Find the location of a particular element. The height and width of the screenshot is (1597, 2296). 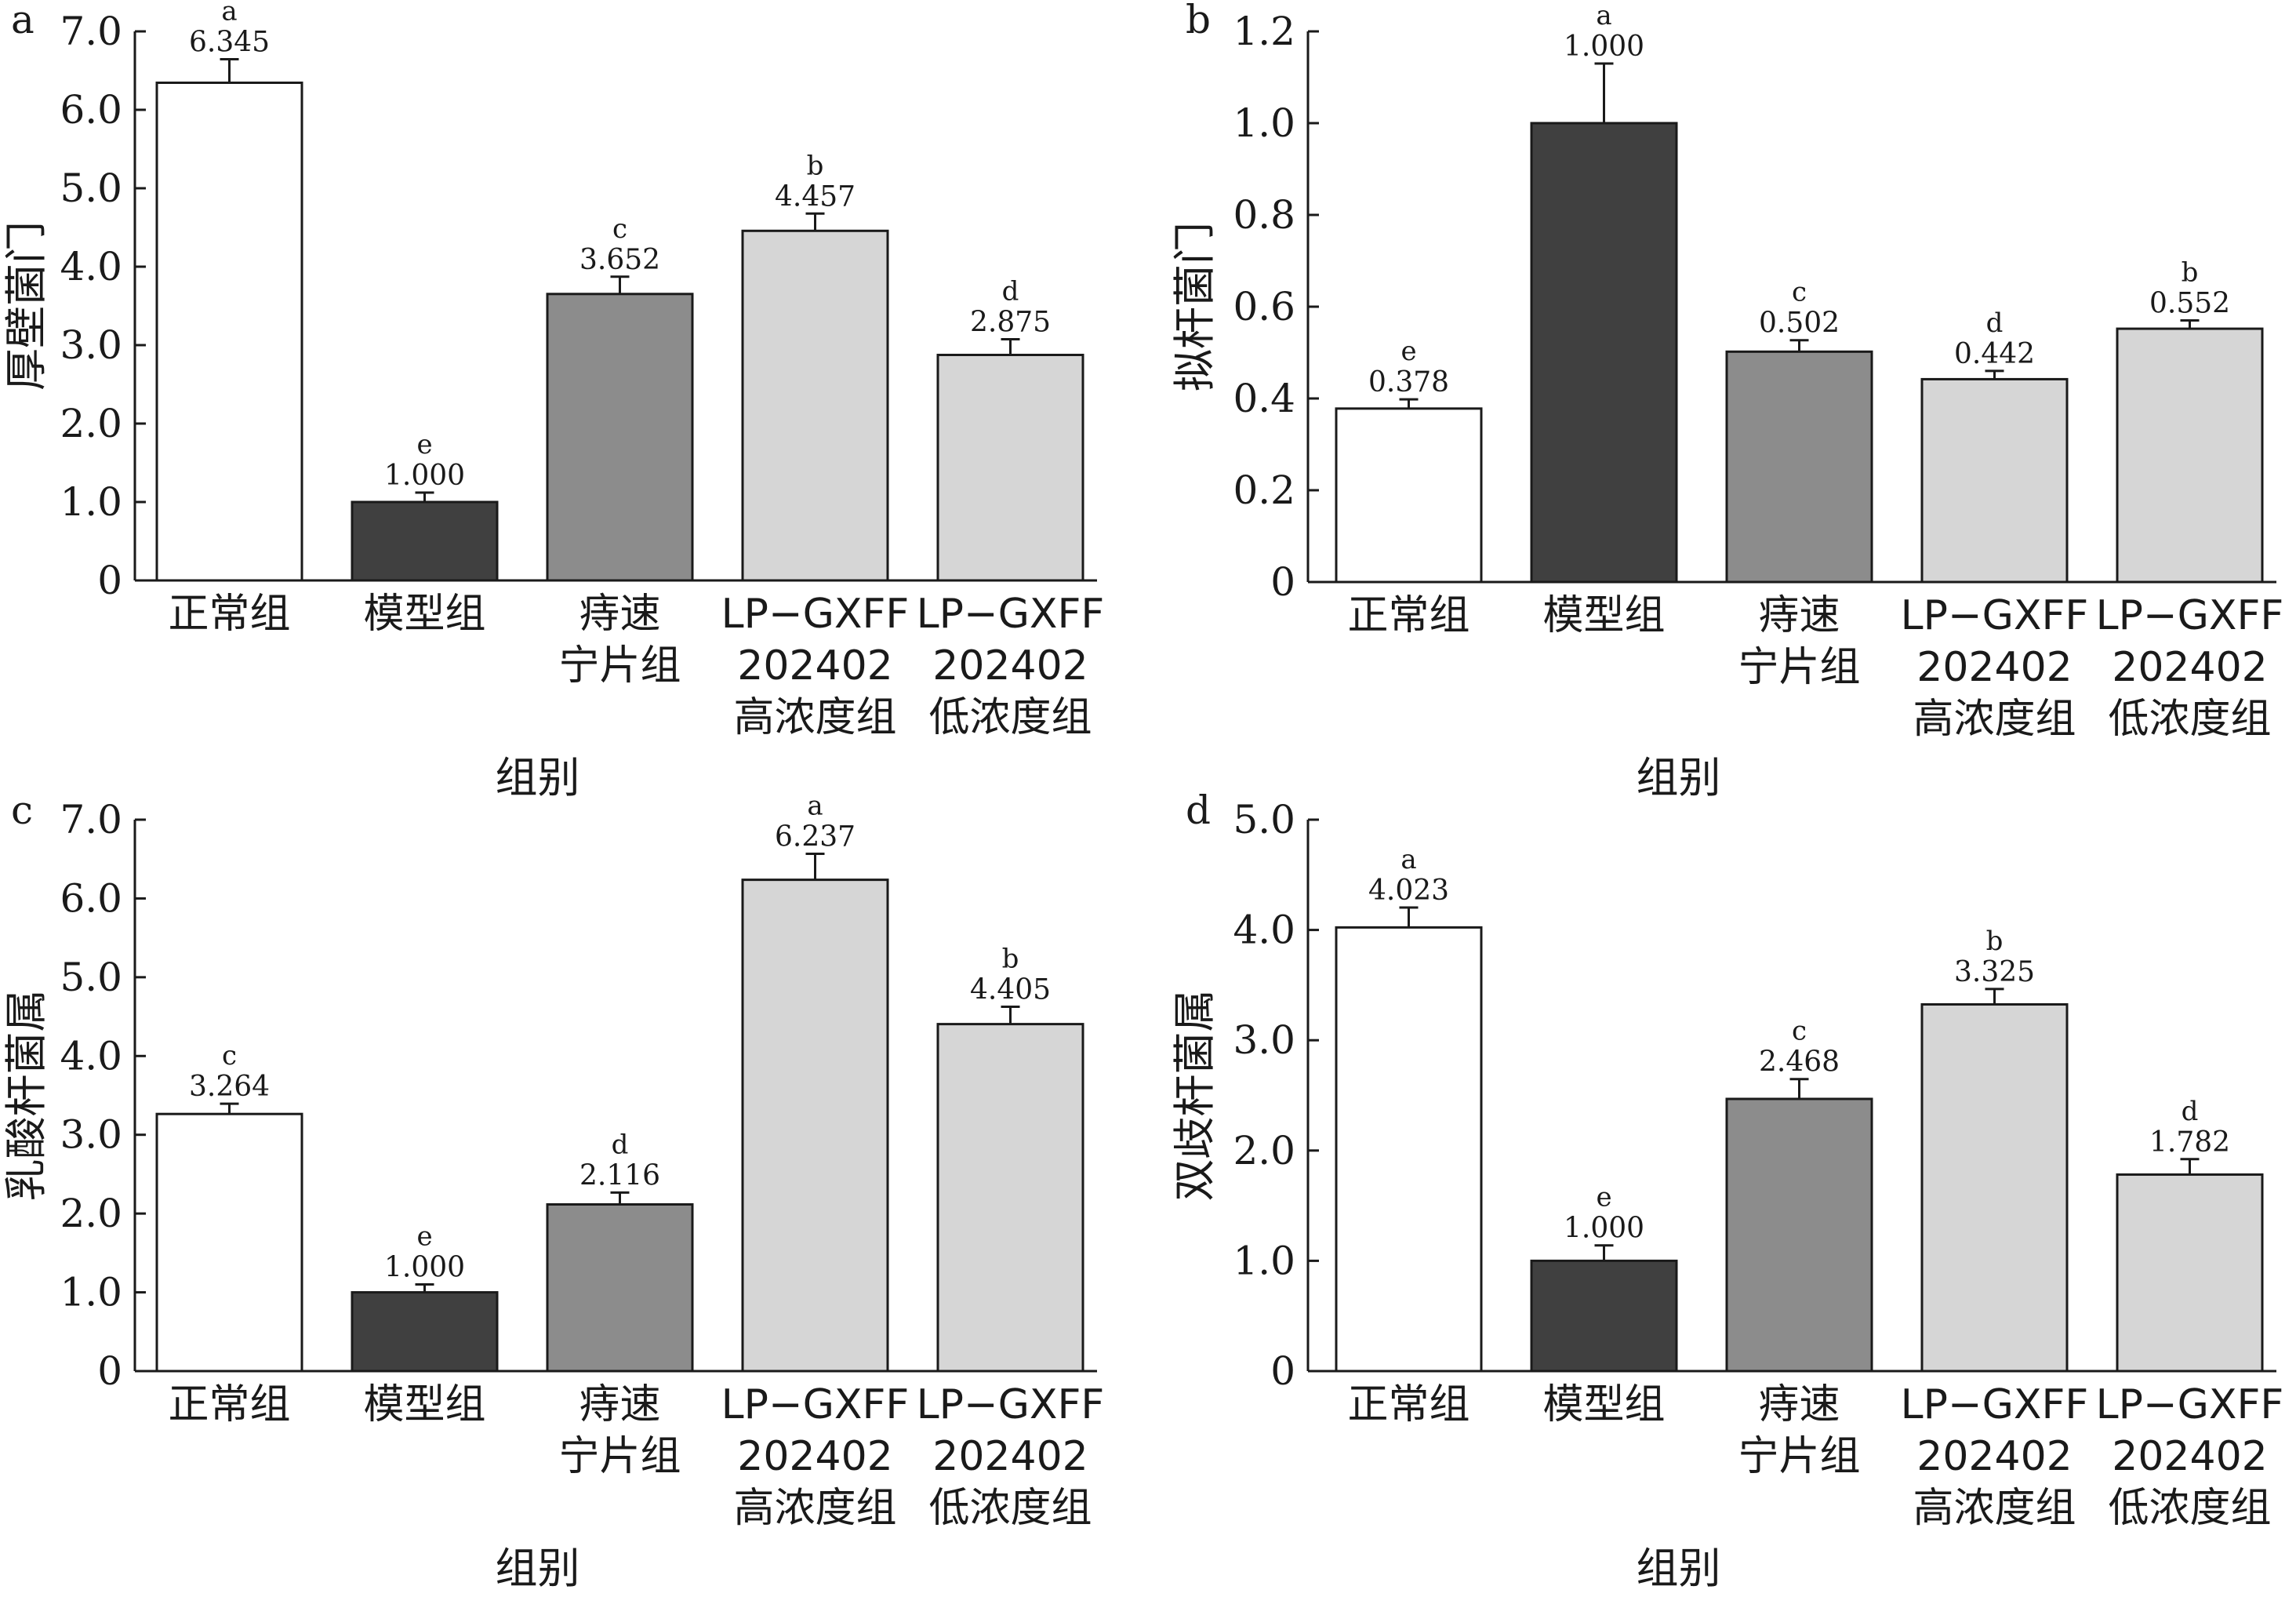

panel-label: b is located at coordinates (1198, 21).